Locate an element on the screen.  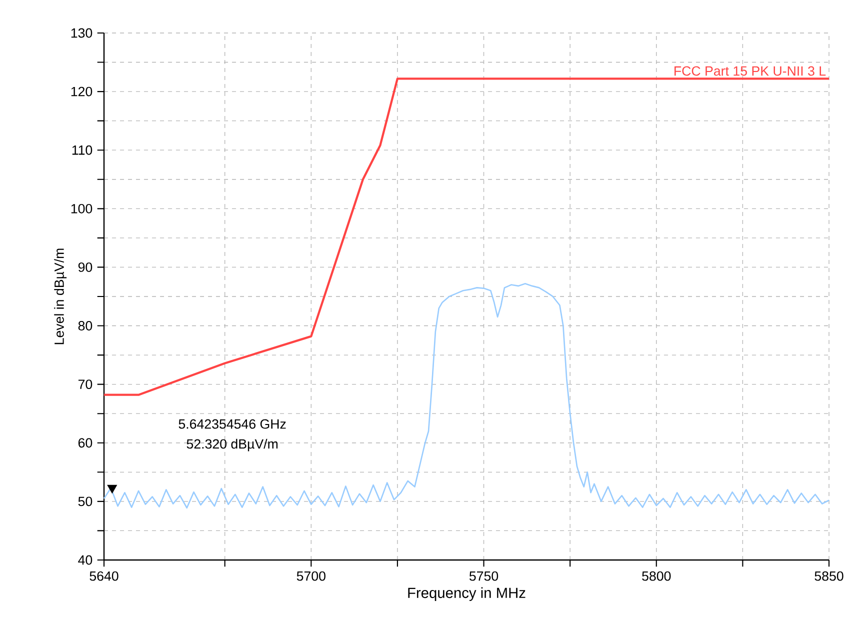
x-tick-label: 5750 is located at coordinates (483, 576).